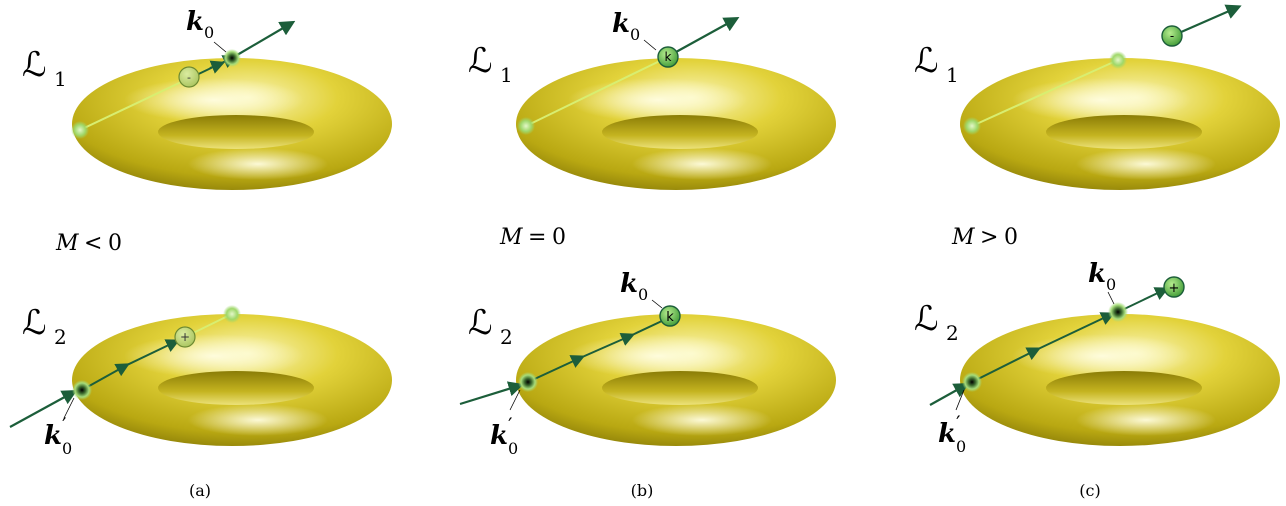  Describe the element at coordinates (217, 67) in the screenshot. I see `arrow-mid` at that location.